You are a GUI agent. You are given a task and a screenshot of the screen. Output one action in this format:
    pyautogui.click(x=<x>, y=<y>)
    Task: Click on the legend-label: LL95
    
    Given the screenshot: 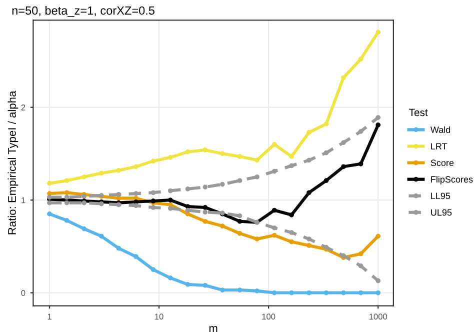 What is the action you would take?
    pyautogui.click(x=440, y=196)
    